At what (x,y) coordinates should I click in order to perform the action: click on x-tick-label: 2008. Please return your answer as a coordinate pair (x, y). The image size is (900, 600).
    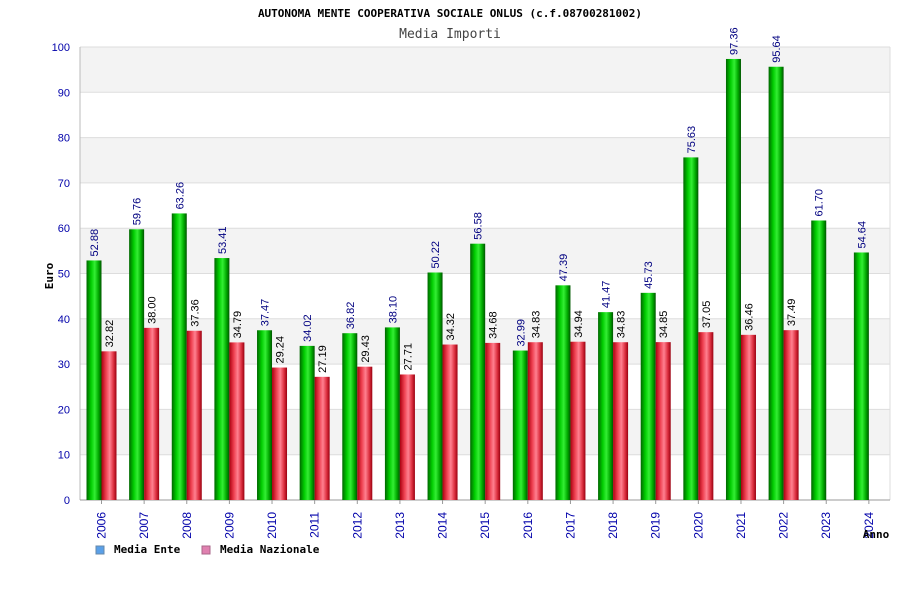
    Looking at the image, I should click on (187, 525).